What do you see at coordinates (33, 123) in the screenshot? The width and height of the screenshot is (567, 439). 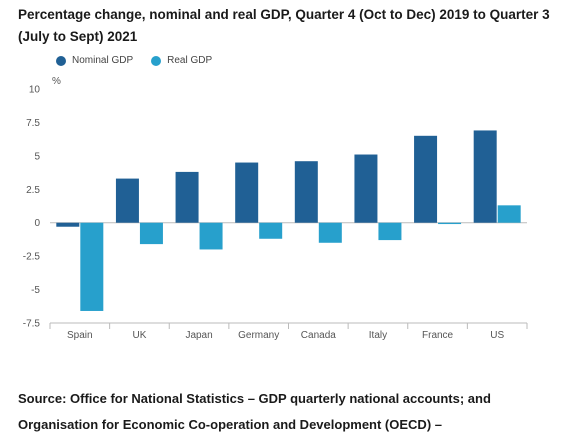 I see `y-tick-label: 7.5` at bounding box center [33, 123].